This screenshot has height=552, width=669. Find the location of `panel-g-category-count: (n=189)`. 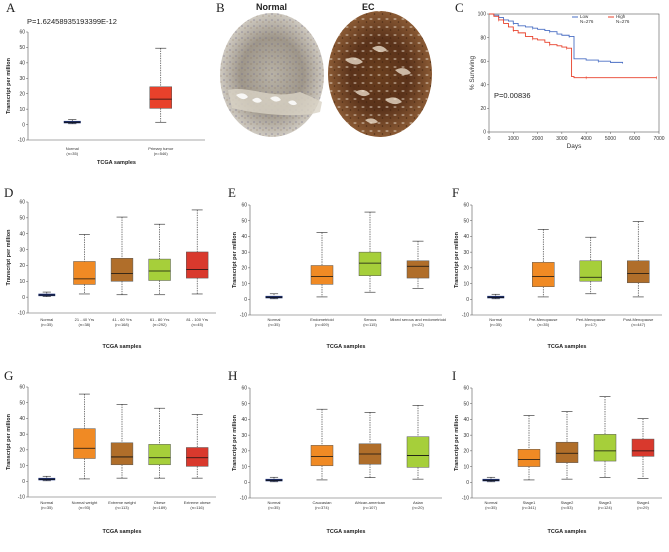

panel-g-category-count: (n=189) is located at coordinates (160, 507).